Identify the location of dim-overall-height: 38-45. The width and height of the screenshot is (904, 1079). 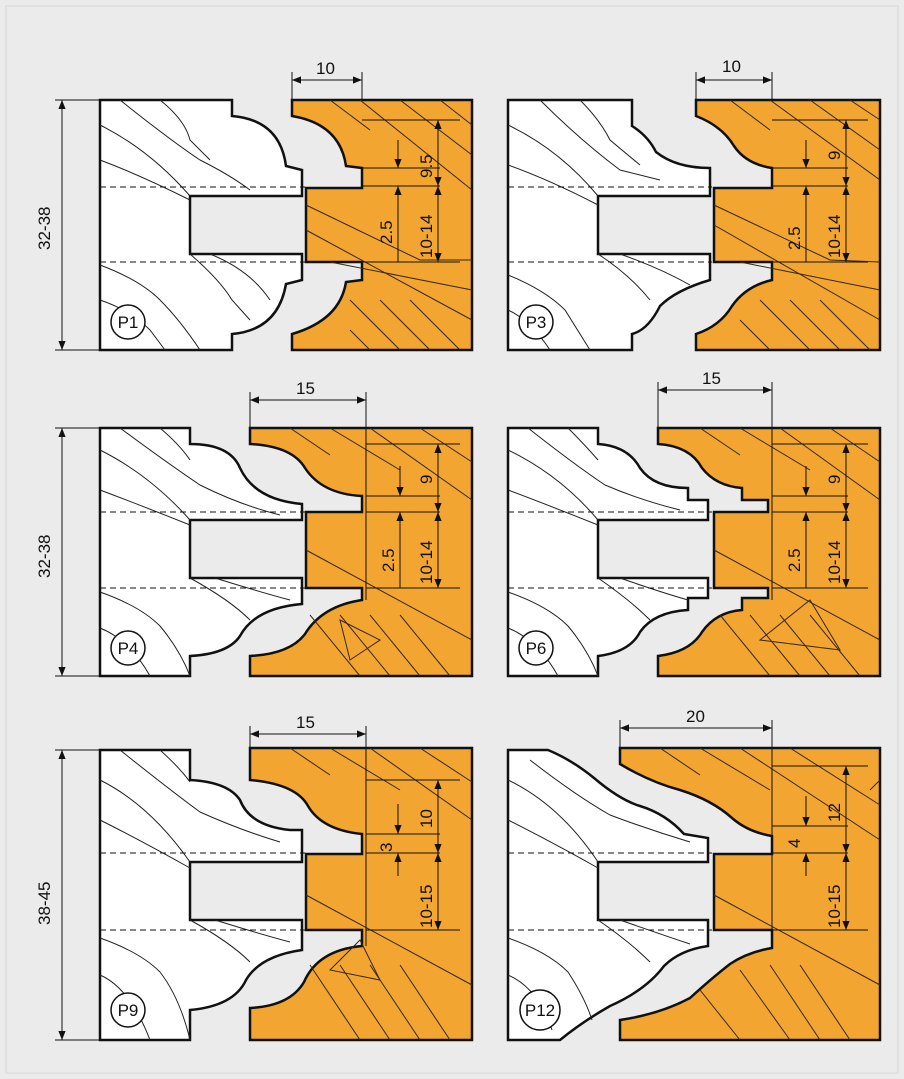
(44, 903).